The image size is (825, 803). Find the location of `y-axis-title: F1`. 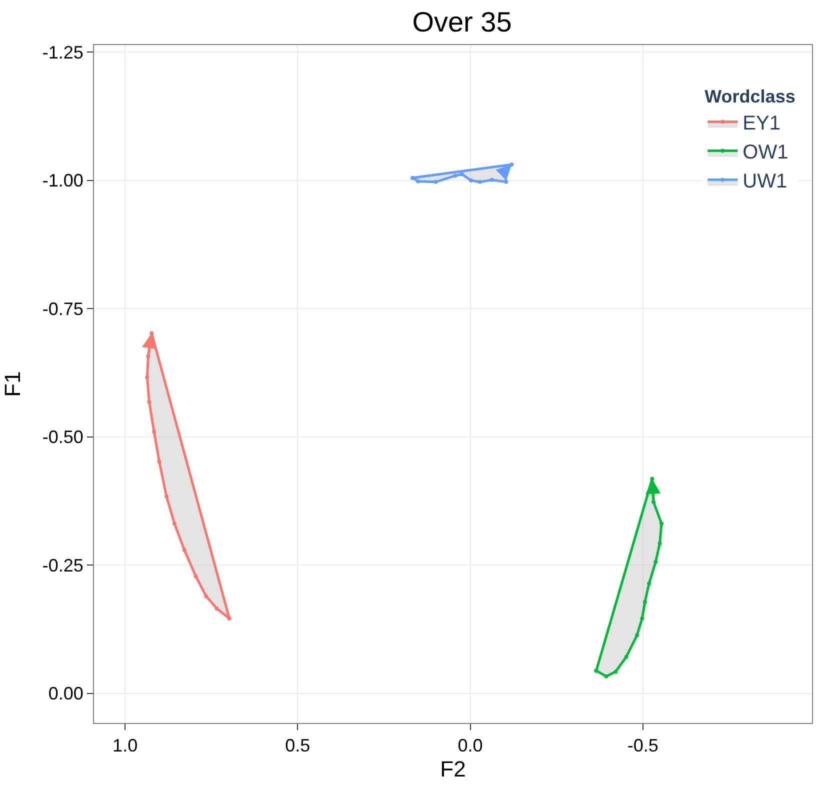

y-axis-title: F1 is located at coordinates (13, 384).